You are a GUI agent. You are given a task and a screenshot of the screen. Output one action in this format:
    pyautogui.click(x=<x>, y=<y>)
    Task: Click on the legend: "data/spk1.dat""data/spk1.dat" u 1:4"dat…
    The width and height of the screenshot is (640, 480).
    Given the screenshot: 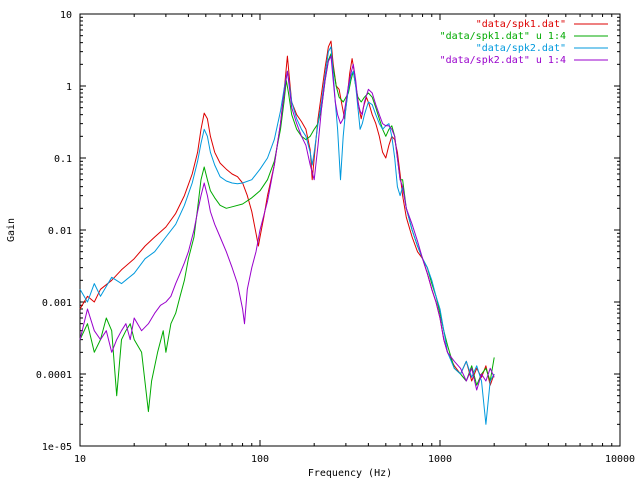 What is the action you would take?
    pyautogui.click(x=524, y=42)
    